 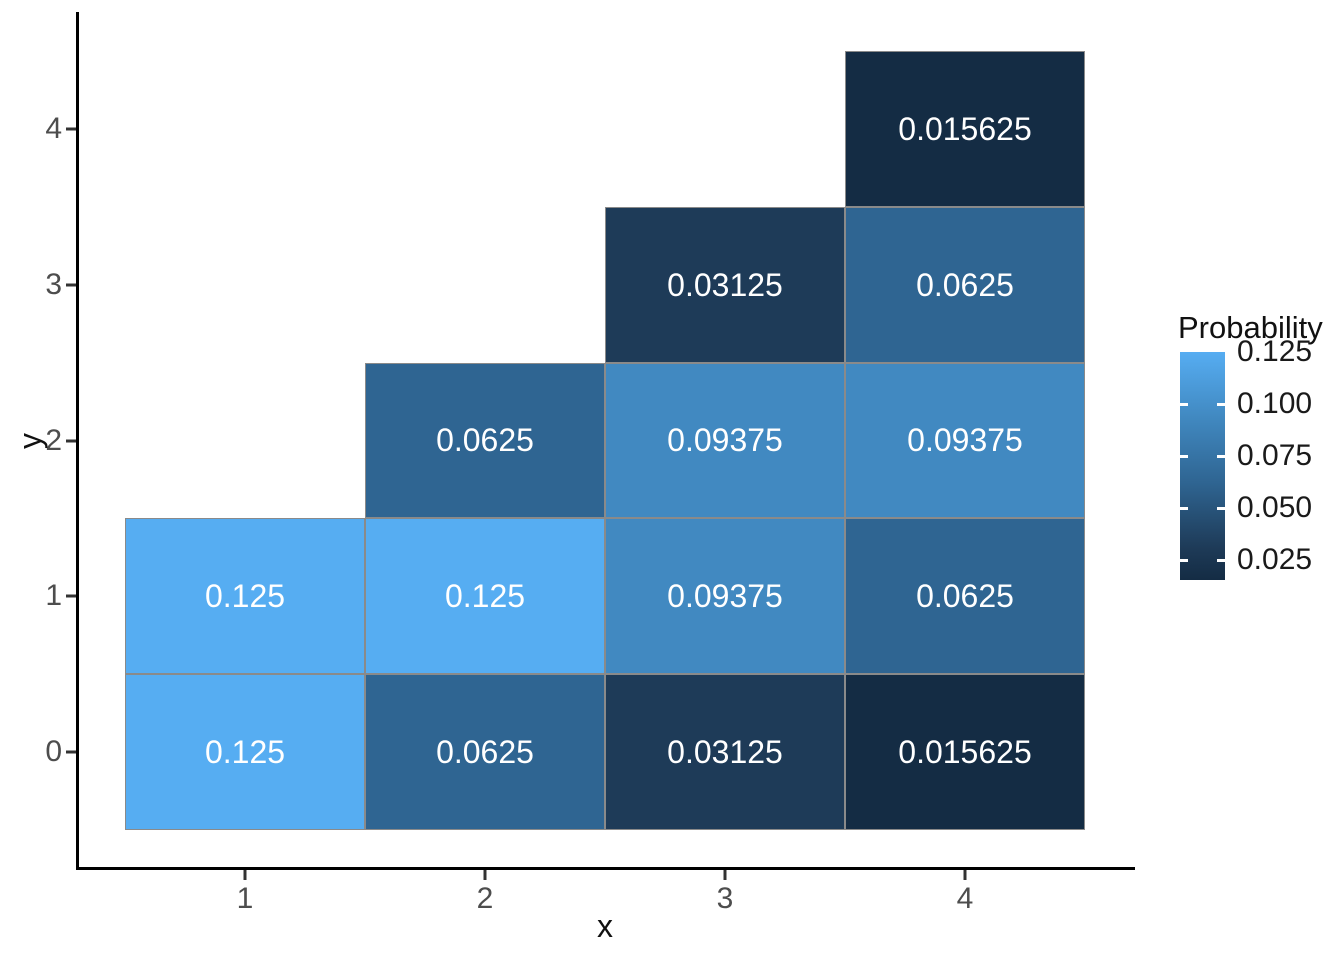 I want to click on y-tick-label: 0, so click(x=53, y=752).